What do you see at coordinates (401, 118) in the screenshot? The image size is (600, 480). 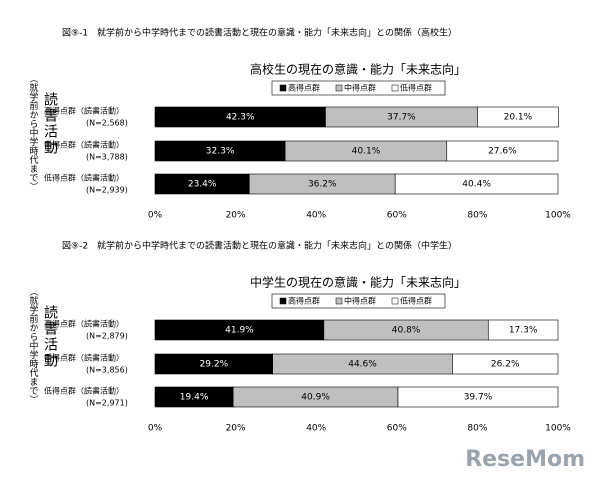 I see `value-label: 37.7%` at bounding box center [401, 118].